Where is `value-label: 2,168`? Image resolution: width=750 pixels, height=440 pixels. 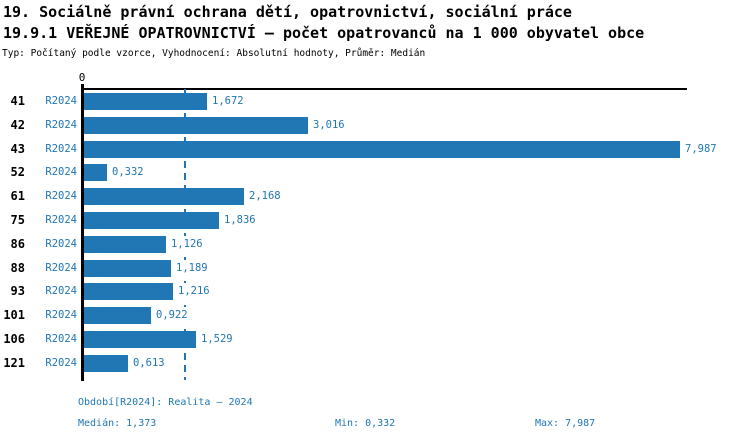 value-label: 2,168 is located at coordinates (265, 196).